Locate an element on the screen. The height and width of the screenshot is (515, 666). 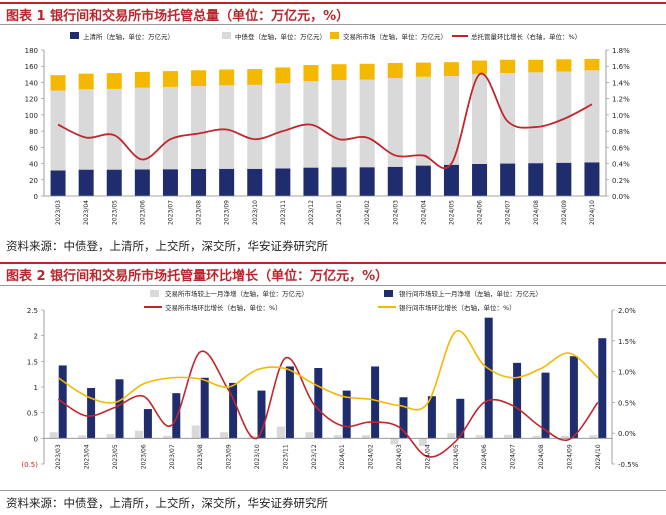
y-left-tick-label-0: 0 is located at coordinates (36, 197).